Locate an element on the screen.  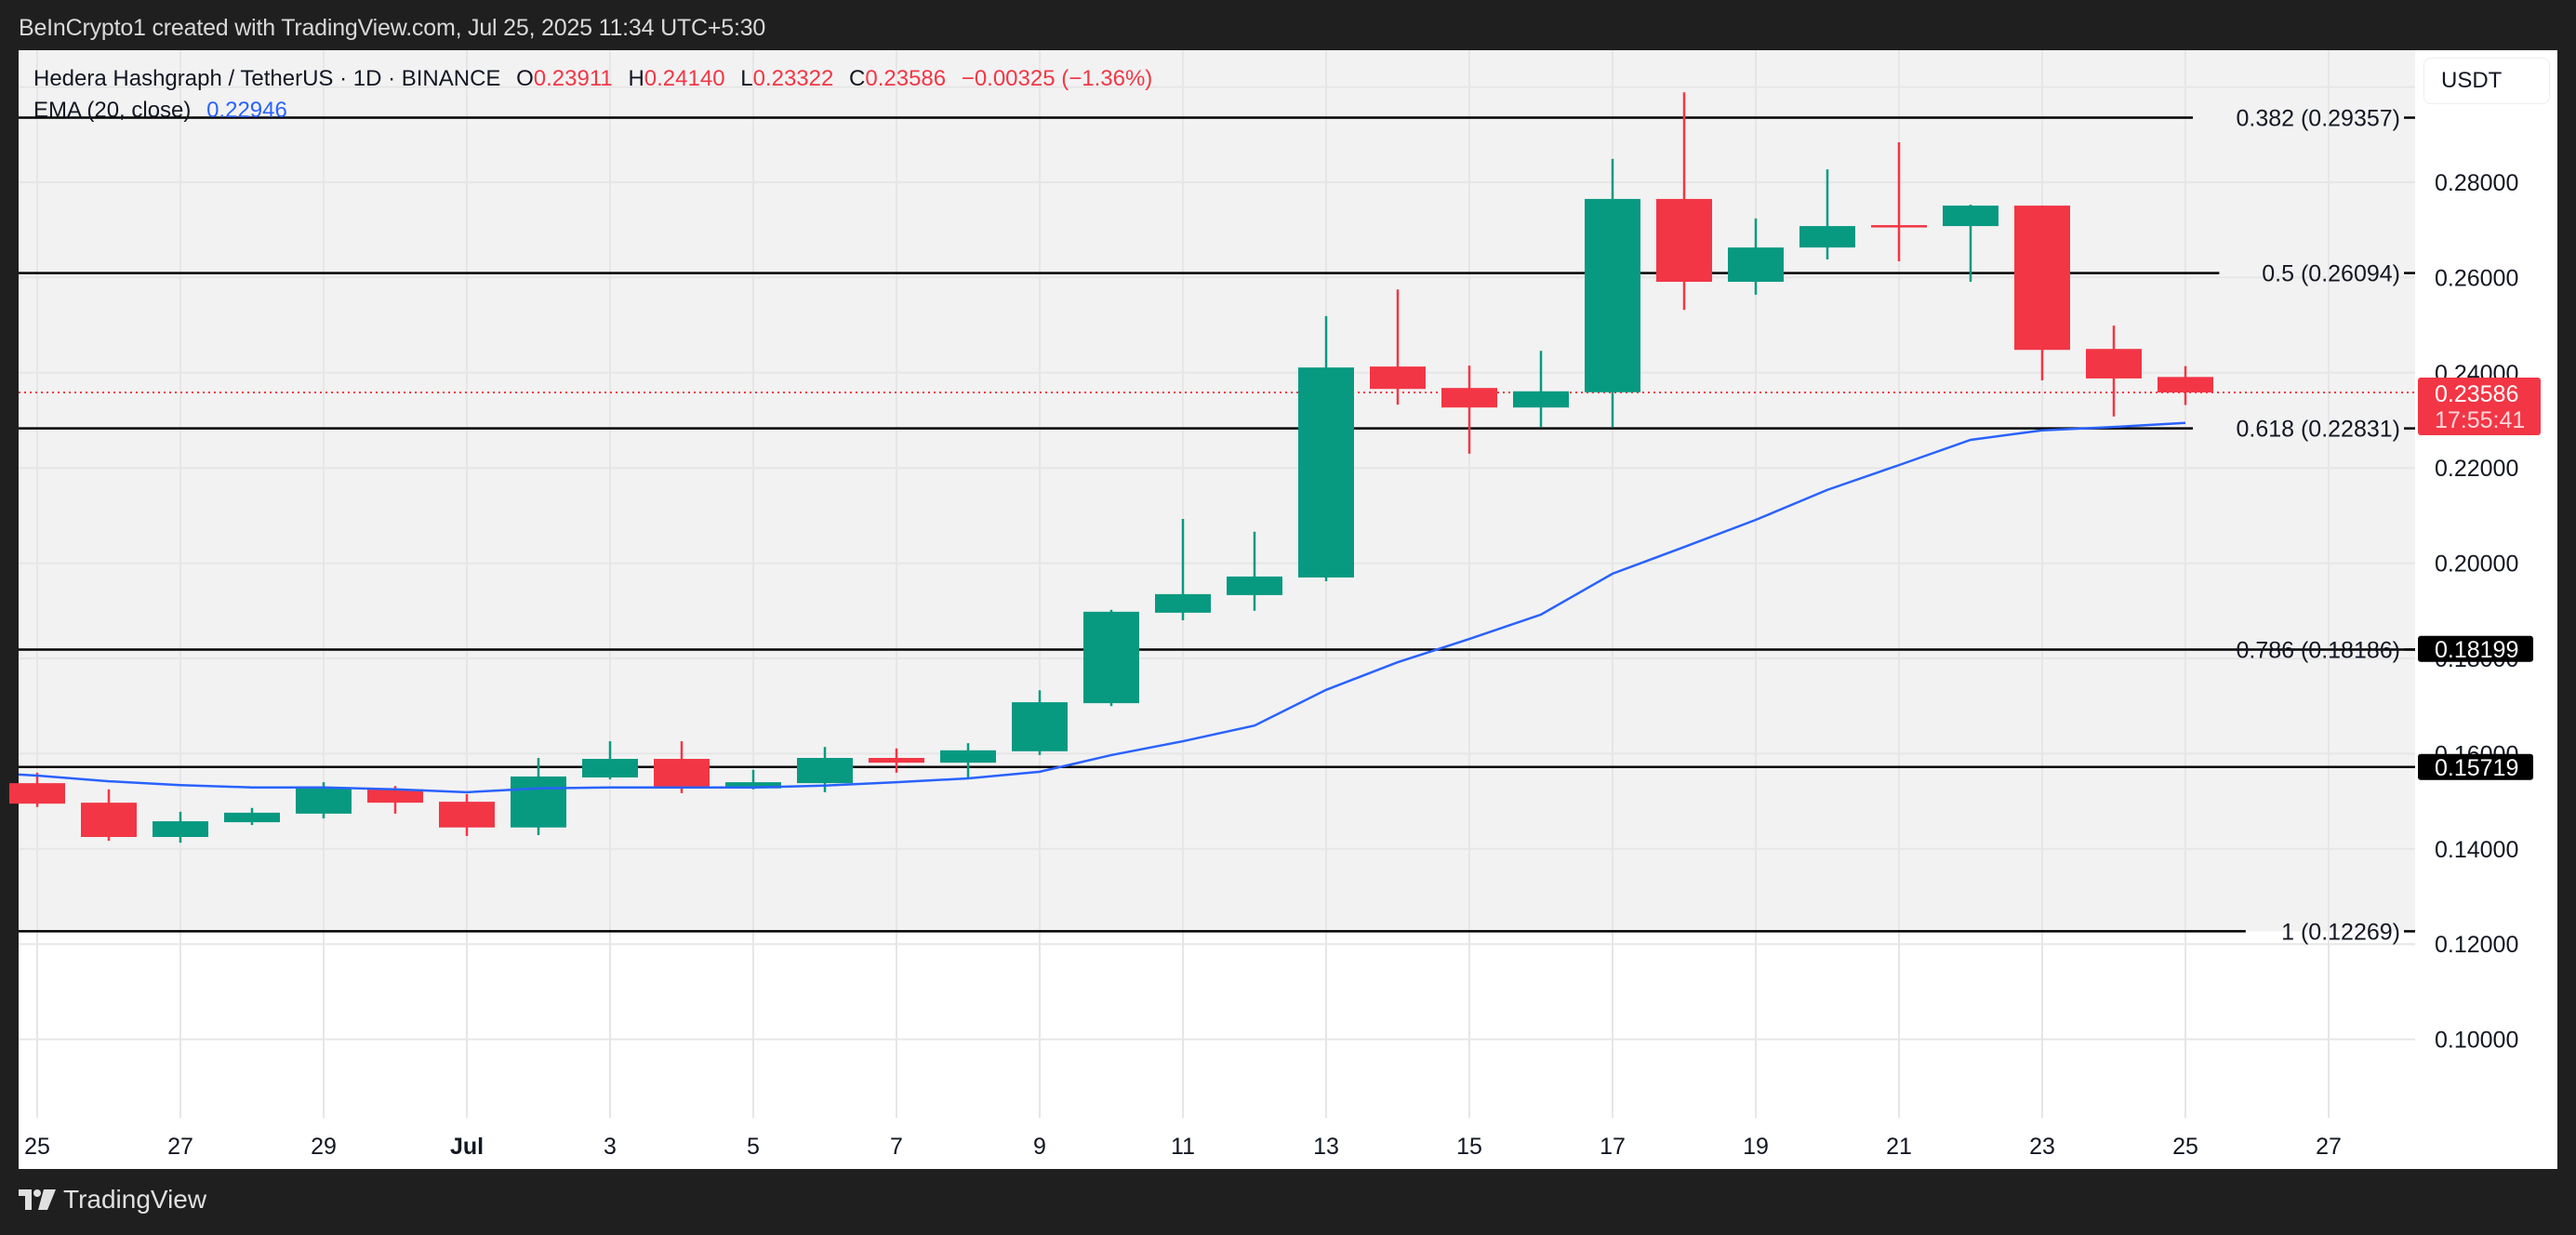
high-label: H is located at coordinates (636, 78).